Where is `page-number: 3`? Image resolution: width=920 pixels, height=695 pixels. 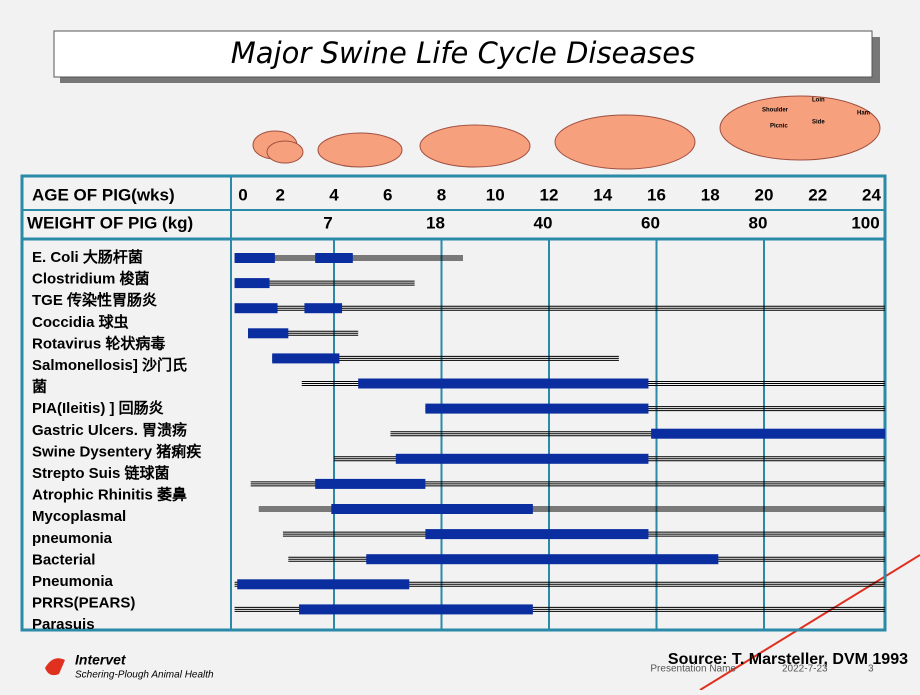 page-number: 3 is located at coordinates (871, 669).